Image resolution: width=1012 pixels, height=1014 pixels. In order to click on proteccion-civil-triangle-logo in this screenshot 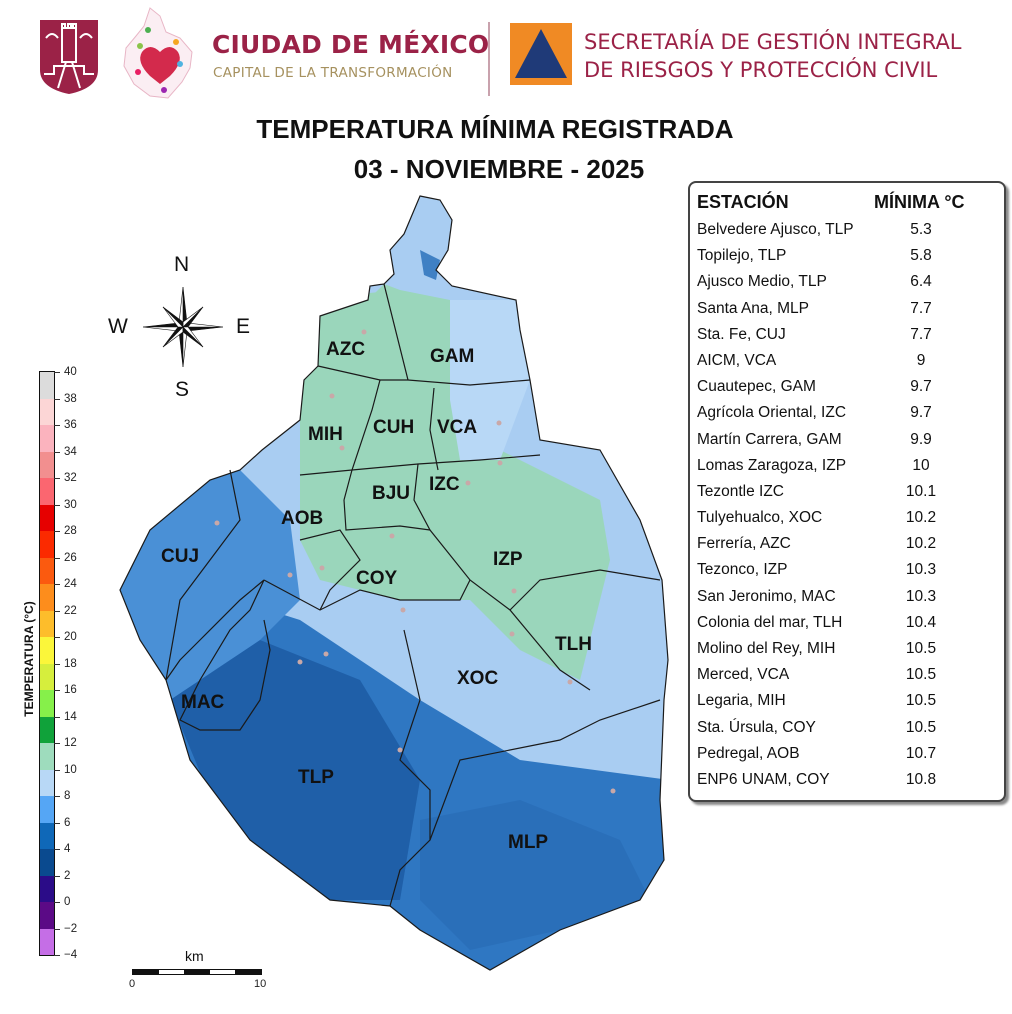, I will do `click(541, 54)`.